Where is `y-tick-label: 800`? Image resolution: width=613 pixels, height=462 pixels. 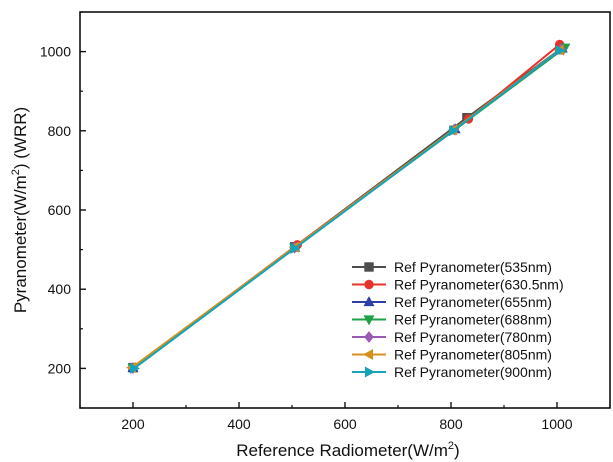
y-tick-label: 800 is located at coordinates (60, 131).